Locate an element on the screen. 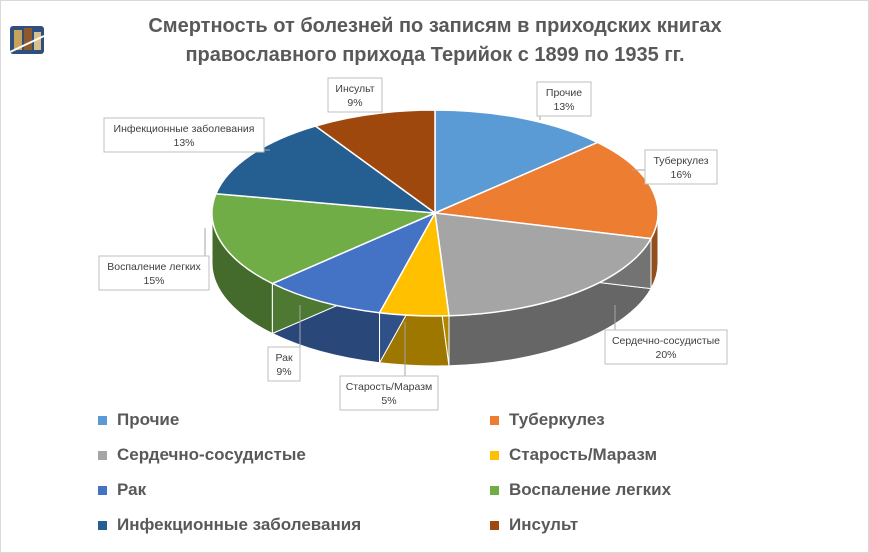  legend-item-7: Инсульт is located at coordinates (534, 525).